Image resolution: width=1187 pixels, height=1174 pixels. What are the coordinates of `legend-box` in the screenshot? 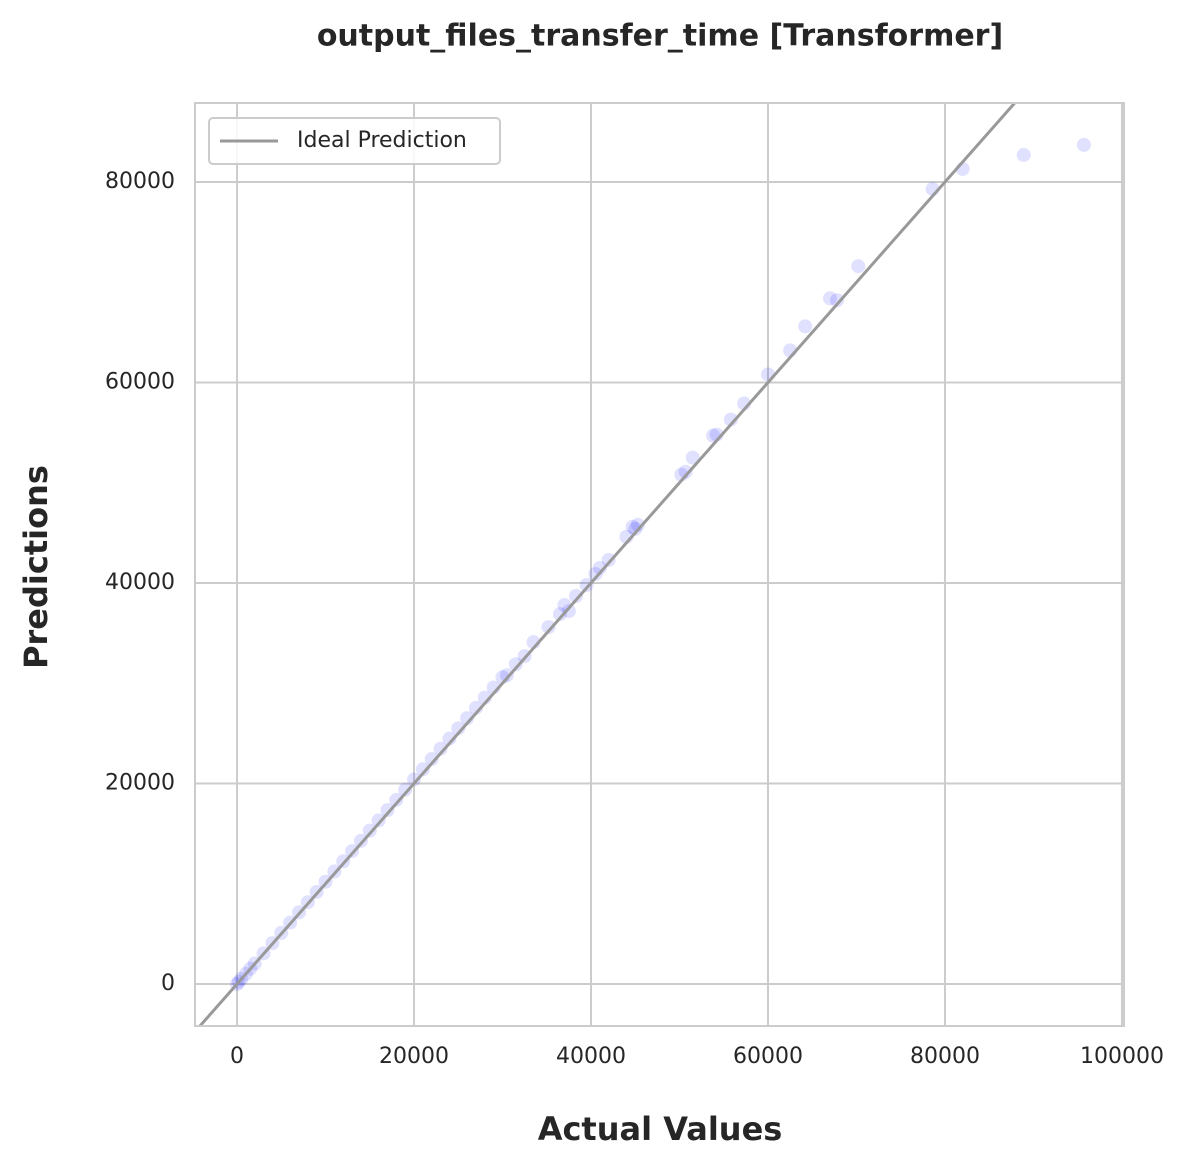 It's located at (354, 141).